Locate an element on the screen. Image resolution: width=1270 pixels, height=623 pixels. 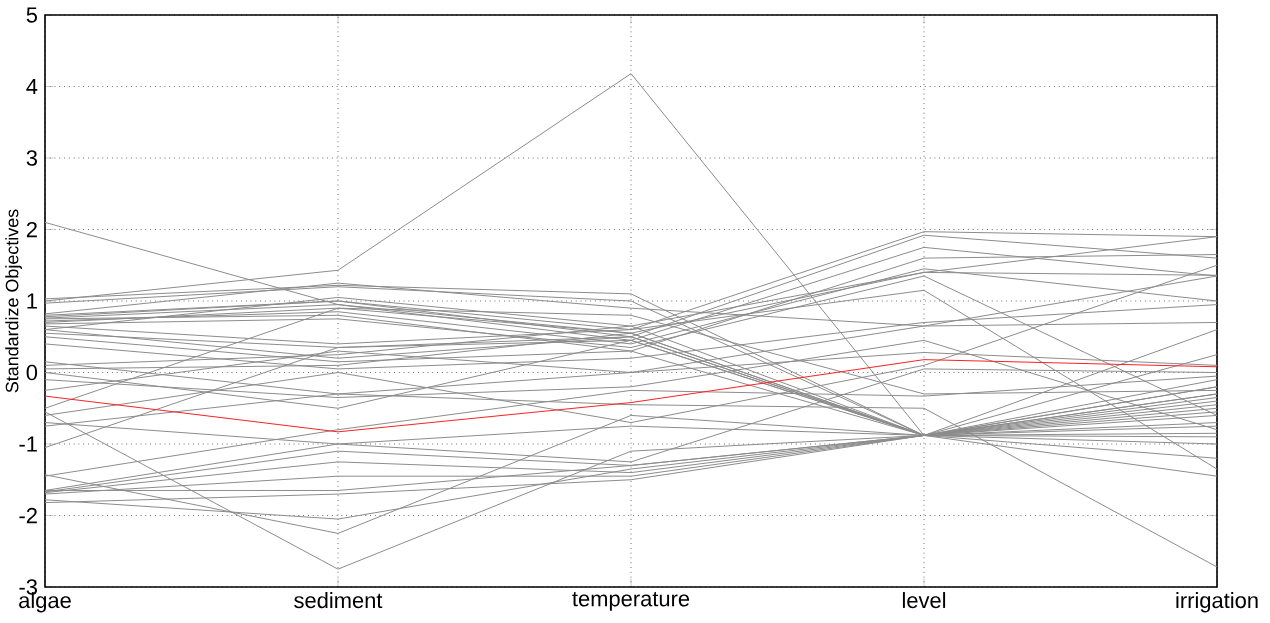
x-tick-label: irrigation is located at coordinates (1217, 602).